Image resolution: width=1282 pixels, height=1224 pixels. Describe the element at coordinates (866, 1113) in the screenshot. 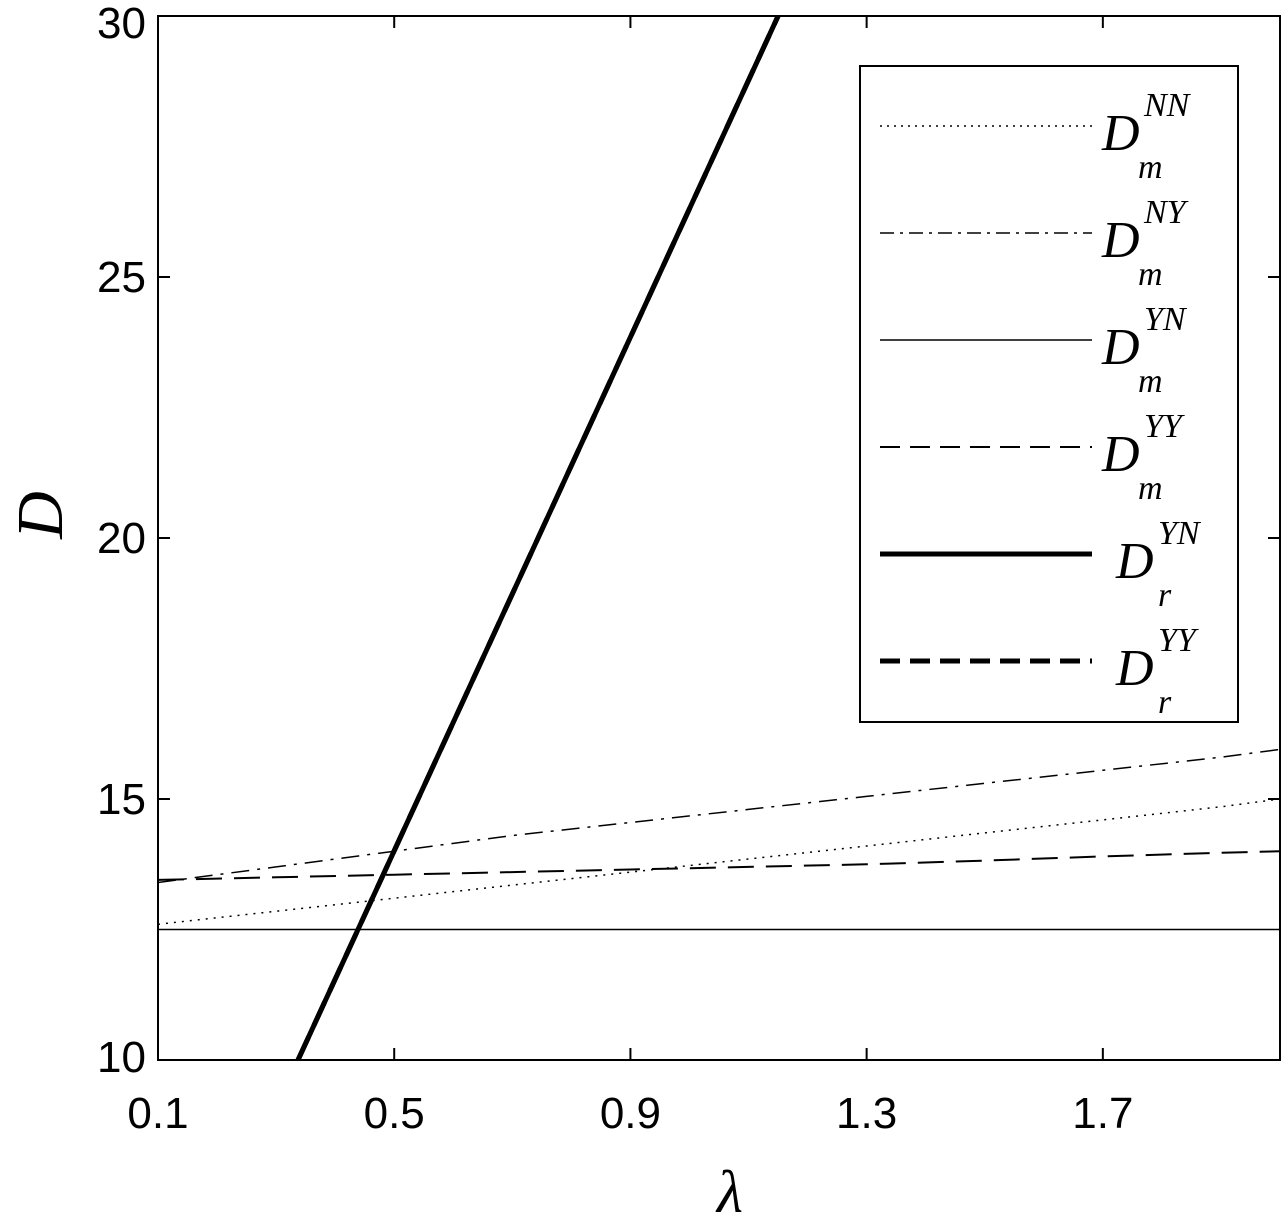

I see `x-tick-label: 1.3` at that location.